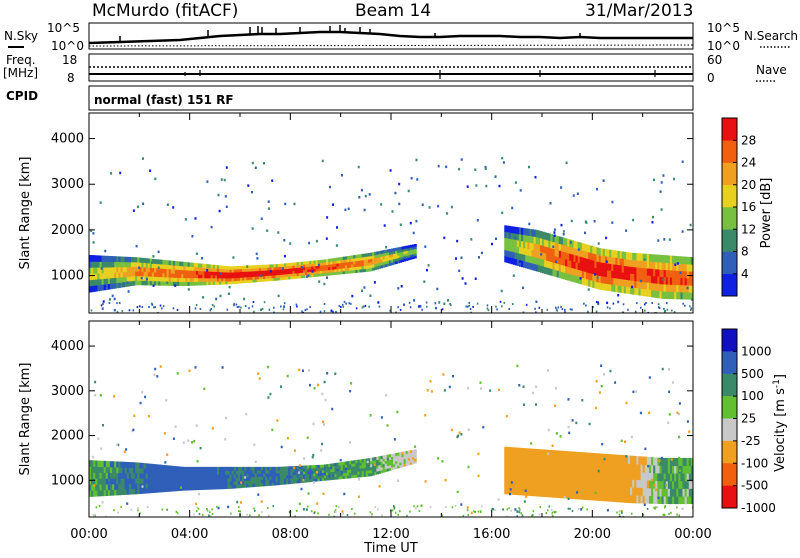  Describe the element at coordinates (723, 46) in the screenshot. I see `nsearch-tick-bottom: 10^0` at that location.